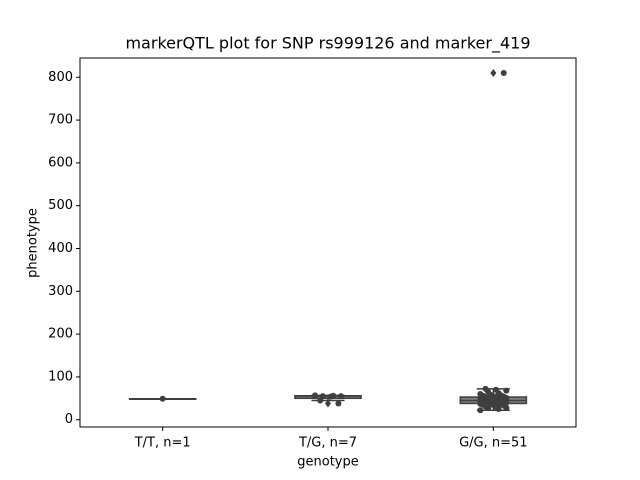  What do you see at coordinates (60, 77) in the screenshot?
I see `y-tick-label: 800` at bounding box center [60, 77].